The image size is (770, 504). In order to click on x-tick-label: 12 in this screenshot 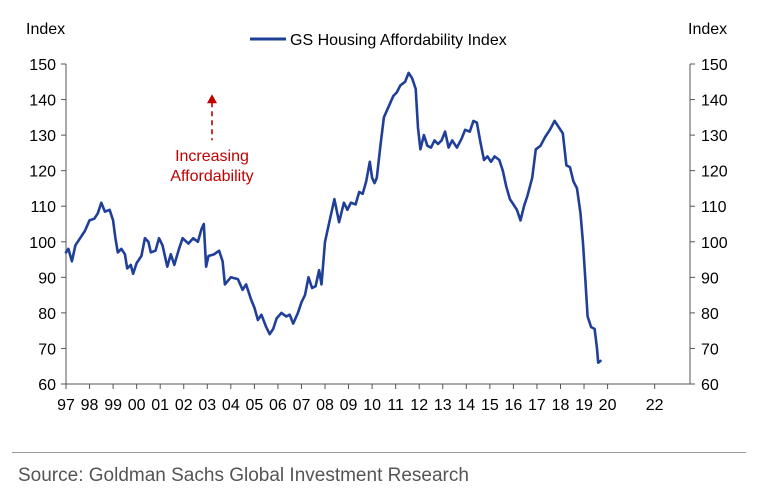, I will do `click(419, 405)`.